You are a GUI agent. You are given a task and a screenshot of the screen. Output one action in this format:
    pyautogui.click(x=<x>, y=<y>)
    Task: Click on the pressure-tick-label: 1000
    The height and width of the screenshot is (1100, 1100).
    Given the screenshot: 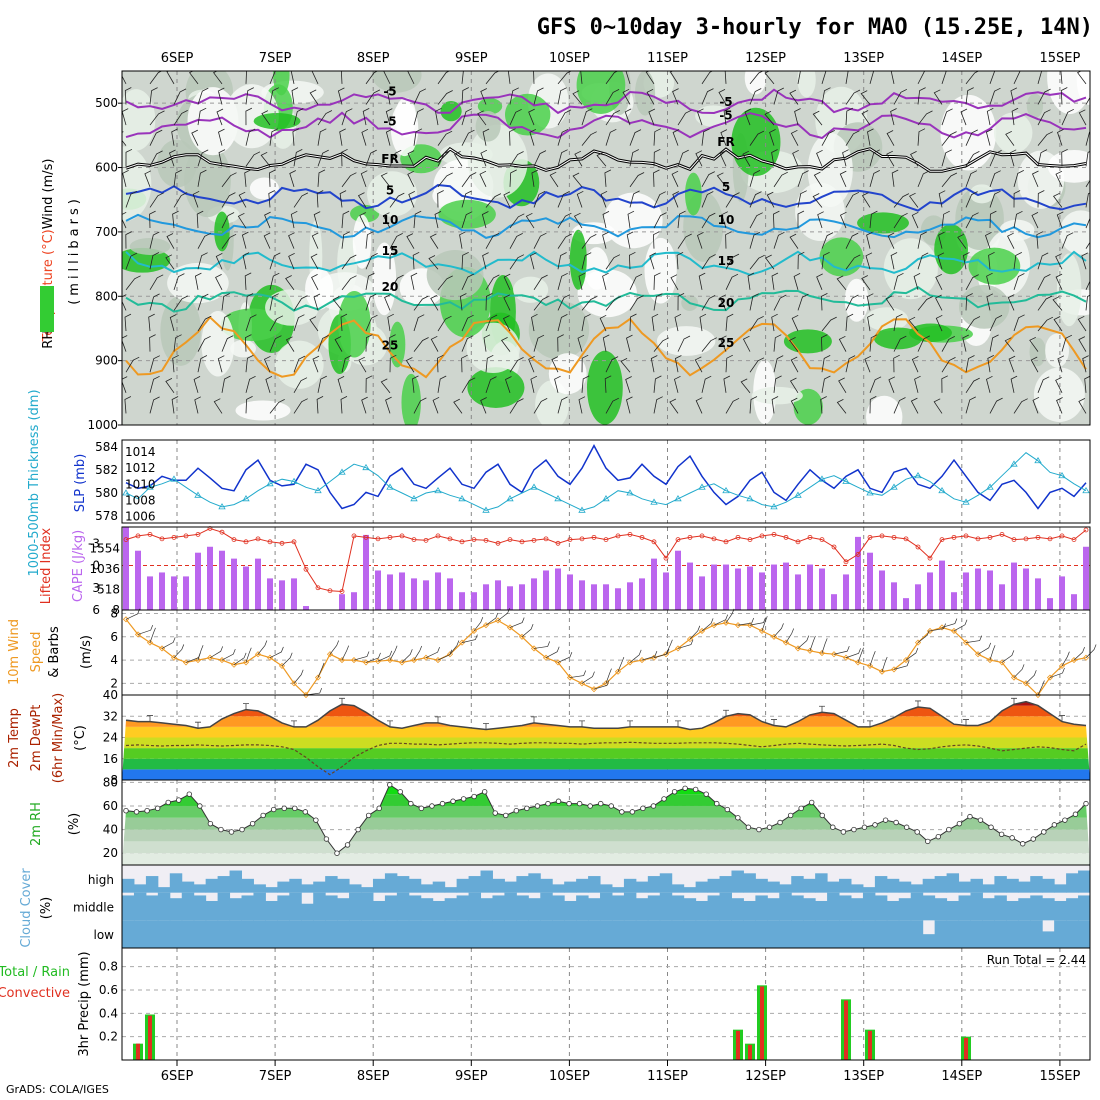 What is the action you would take?
    pyautogui.click(x=102, y=425)
    